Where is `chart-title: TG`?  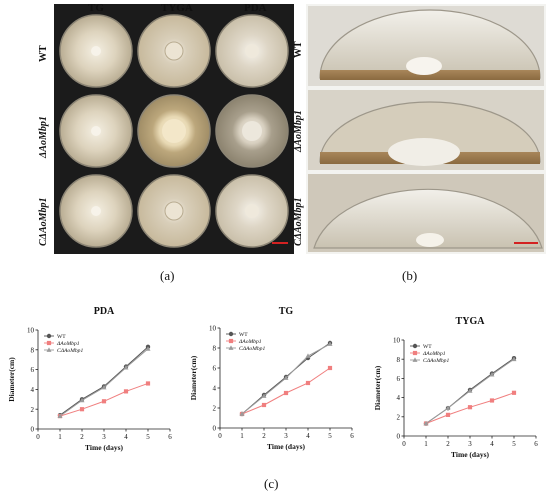 chart-title: TG is located at coordinates (286, 311).